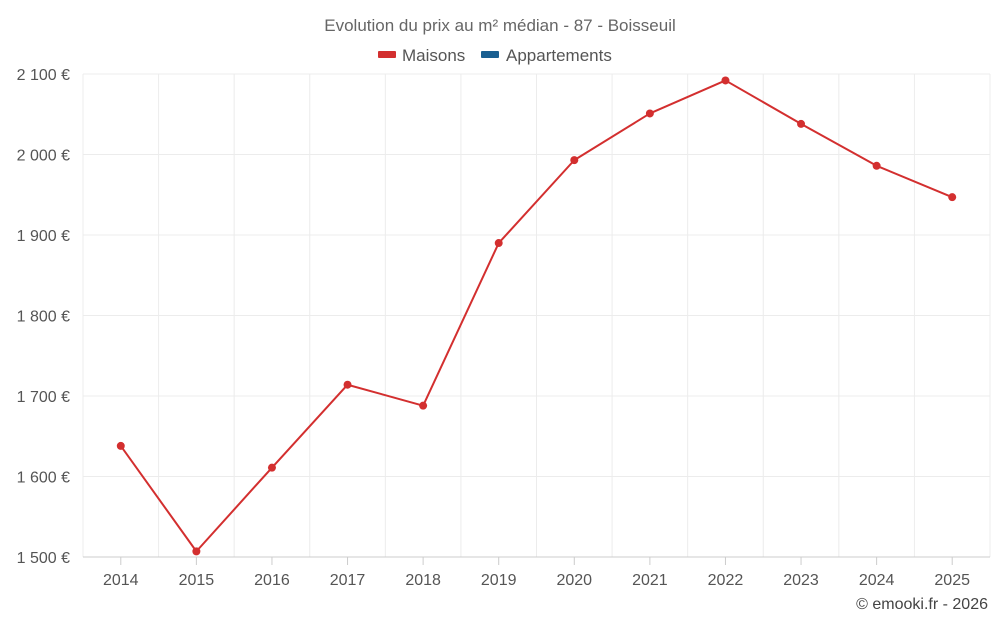 Image resolution: width=1000 pixels, height=625 pixels. I want to click on data-point-2024, so click(876, 165).